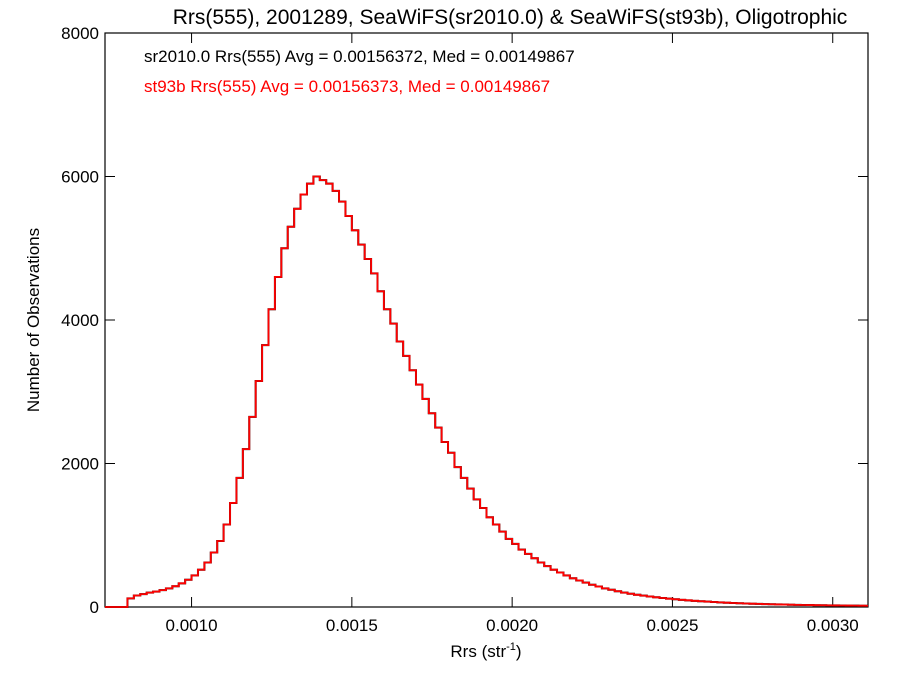 This screenshot has height=675, width=900. What do you see at coordinates (80, 33) in the screenshot?
I see `y-tick-label: 8000` at bounding box center [80, 33].